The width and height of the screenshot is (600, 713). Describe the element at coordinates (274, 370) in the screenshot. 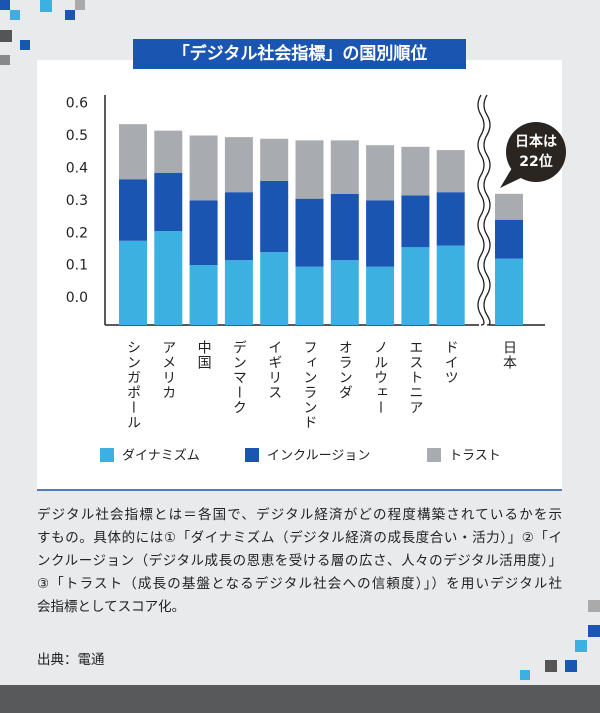

I see `x-tick-label: イギリス` at that location.